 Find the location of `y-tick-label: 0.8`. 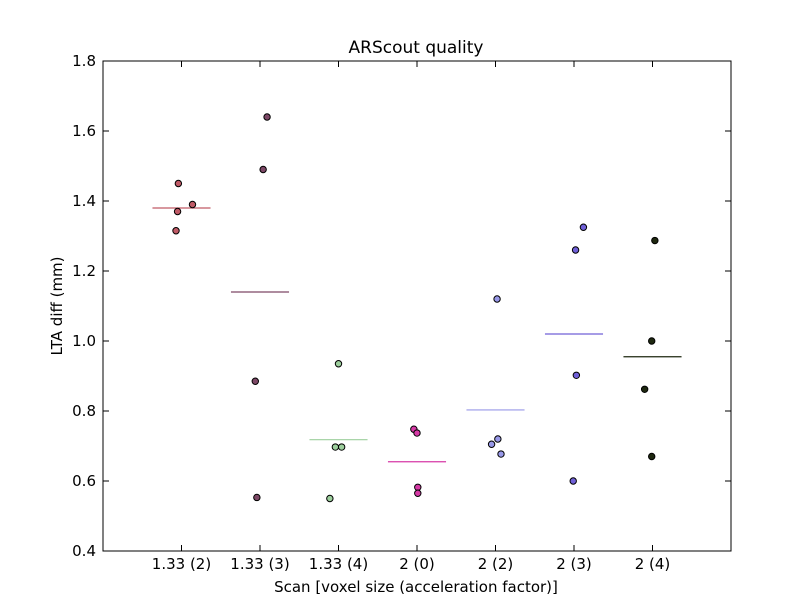

y-tick-label: 0.8 is located at coordinates (84, 411).